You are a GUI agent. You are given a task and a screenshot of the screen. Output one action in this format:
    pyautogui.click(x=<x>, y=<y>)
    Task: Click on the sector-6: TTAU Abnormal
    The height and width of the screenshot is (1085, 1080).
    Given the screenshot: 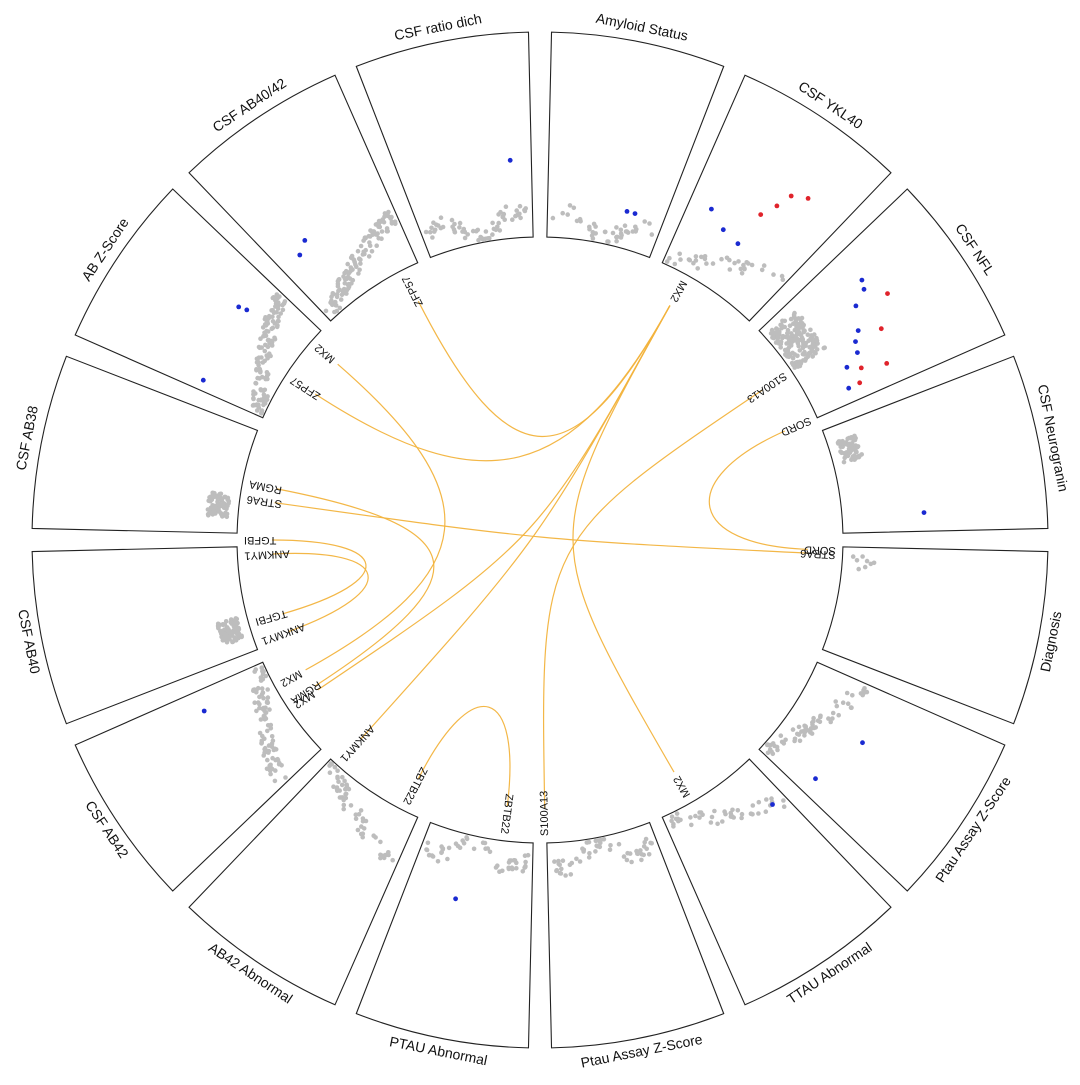 What is the action you would take?
    pyautogui.click(x=776, y=882)
    